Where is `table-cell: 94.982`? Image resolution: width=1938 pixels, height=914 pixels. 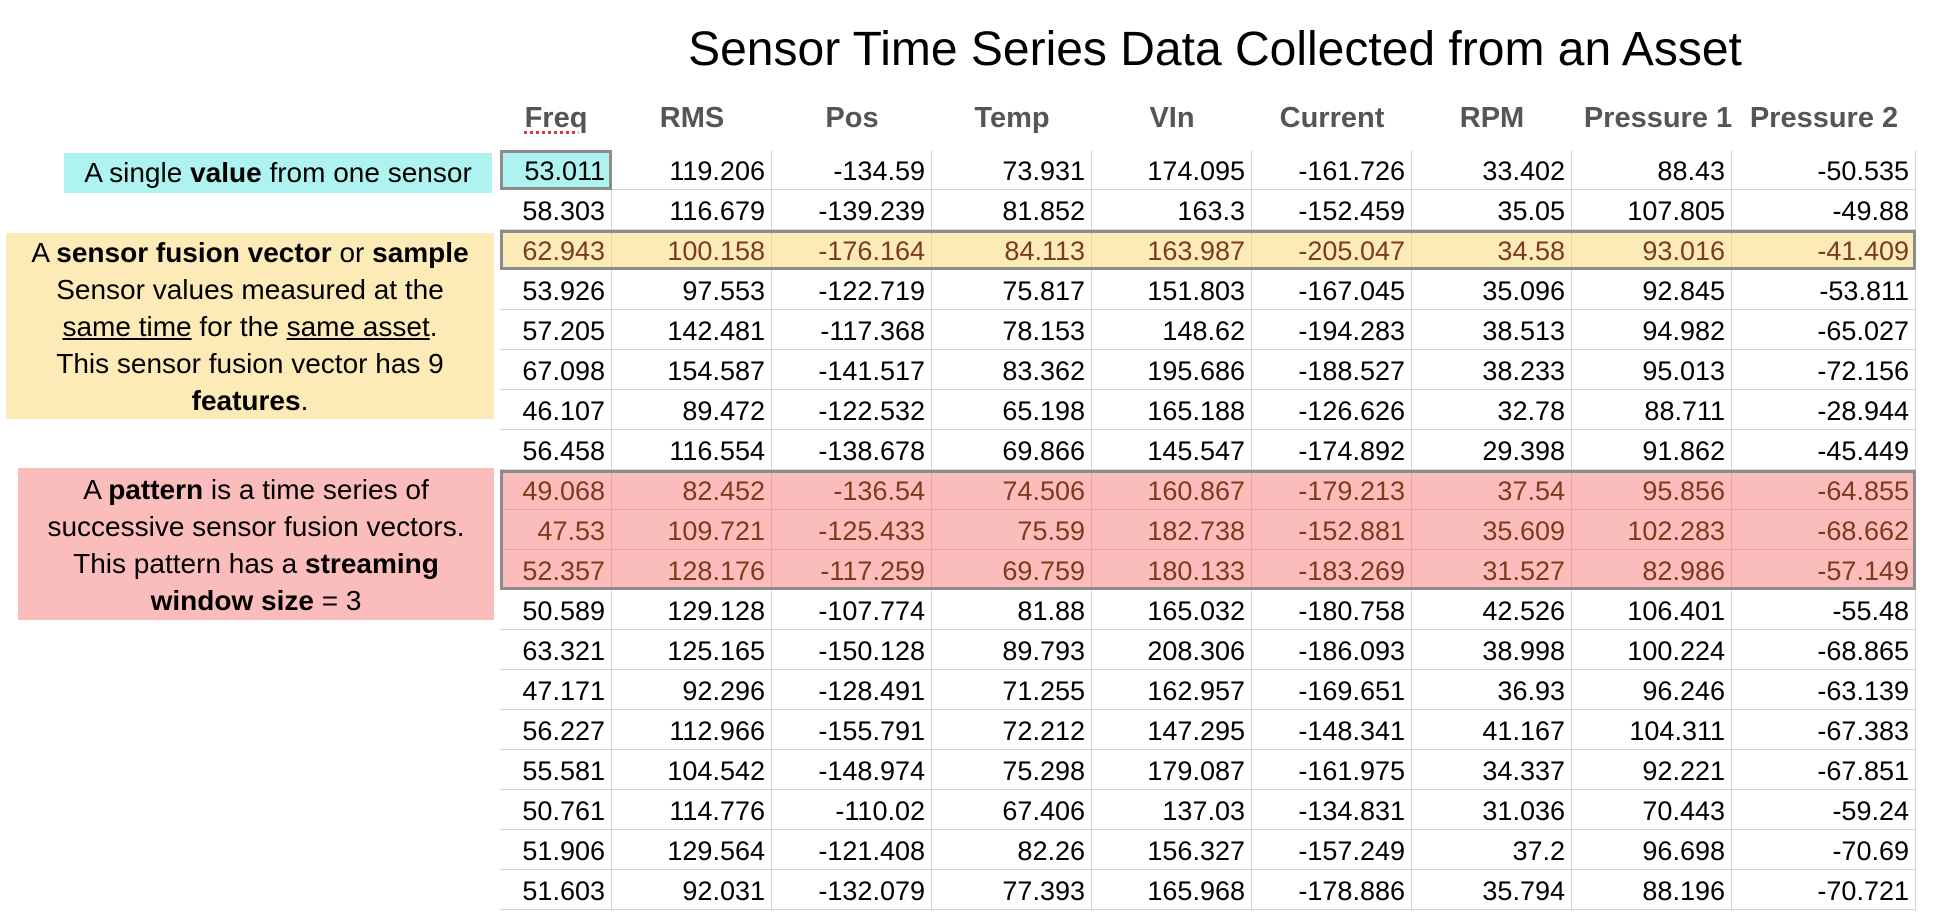
table-cell: 94.982 is located at coordinates (1652, 330).